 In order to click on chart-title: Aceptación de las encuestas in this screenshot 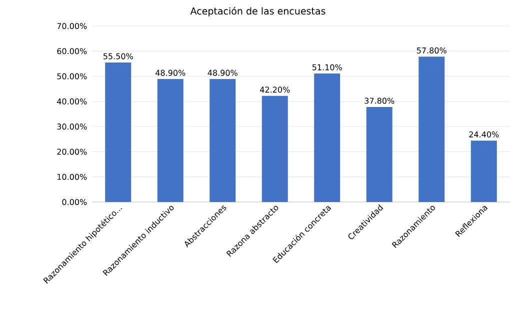, I will do `click(258, 11)`.